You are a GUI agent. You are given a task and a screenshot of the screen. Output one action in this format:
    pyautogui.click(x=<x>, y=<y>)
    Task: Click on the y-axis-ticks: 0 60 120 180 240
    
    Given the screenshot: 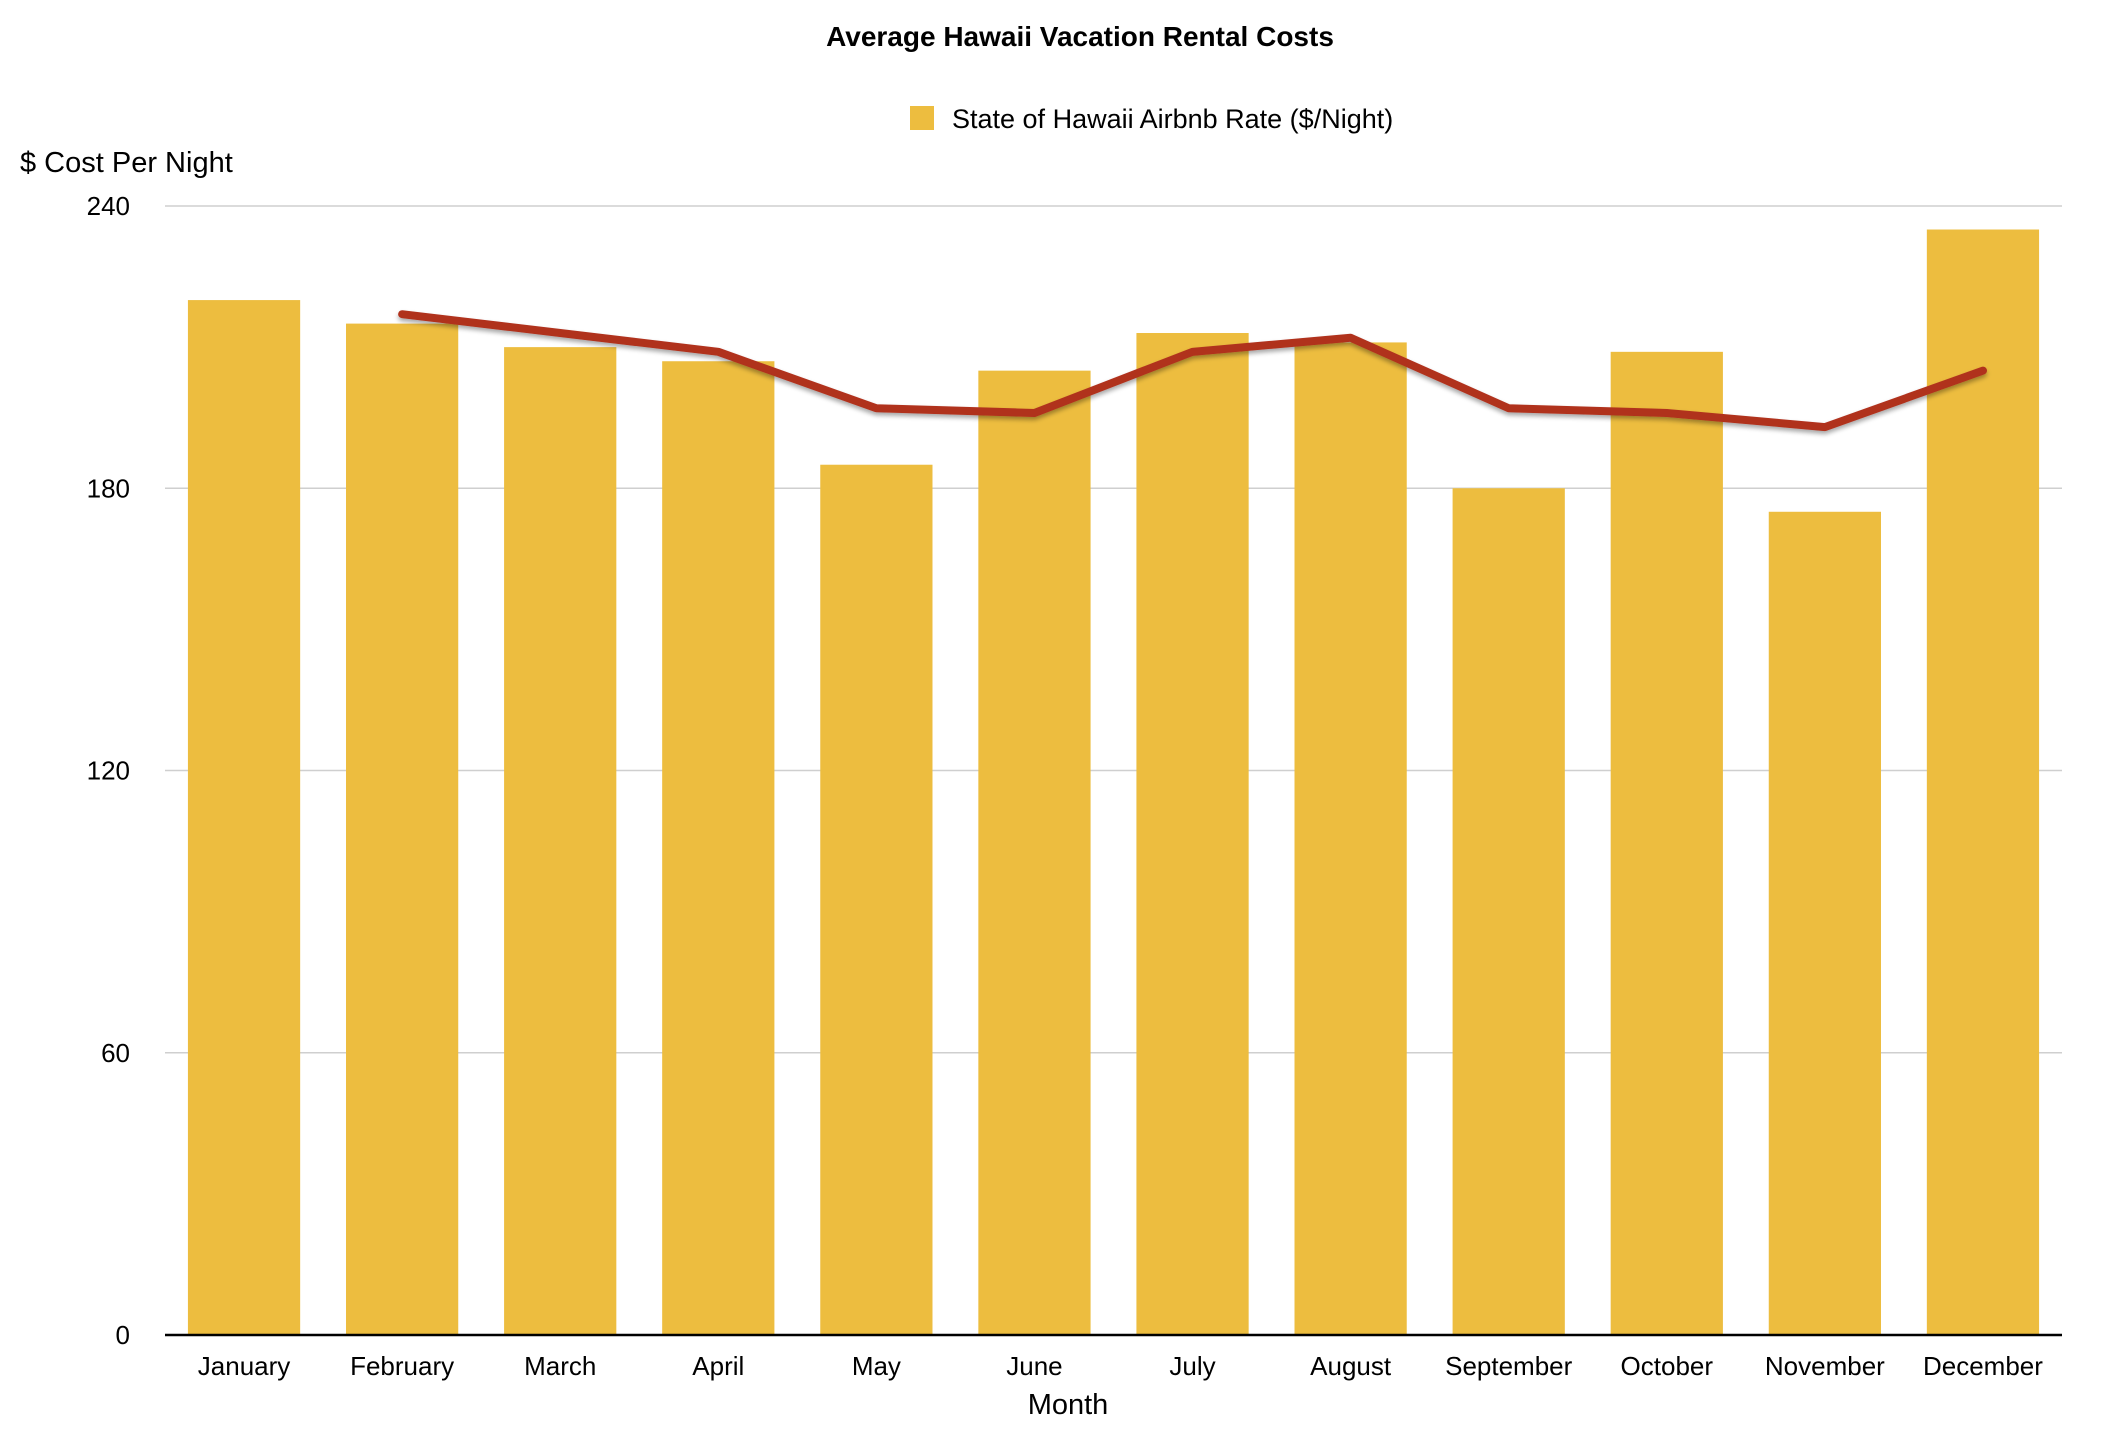 What is the action you would take?
    pyautogui.click(x=108, y=770)
    